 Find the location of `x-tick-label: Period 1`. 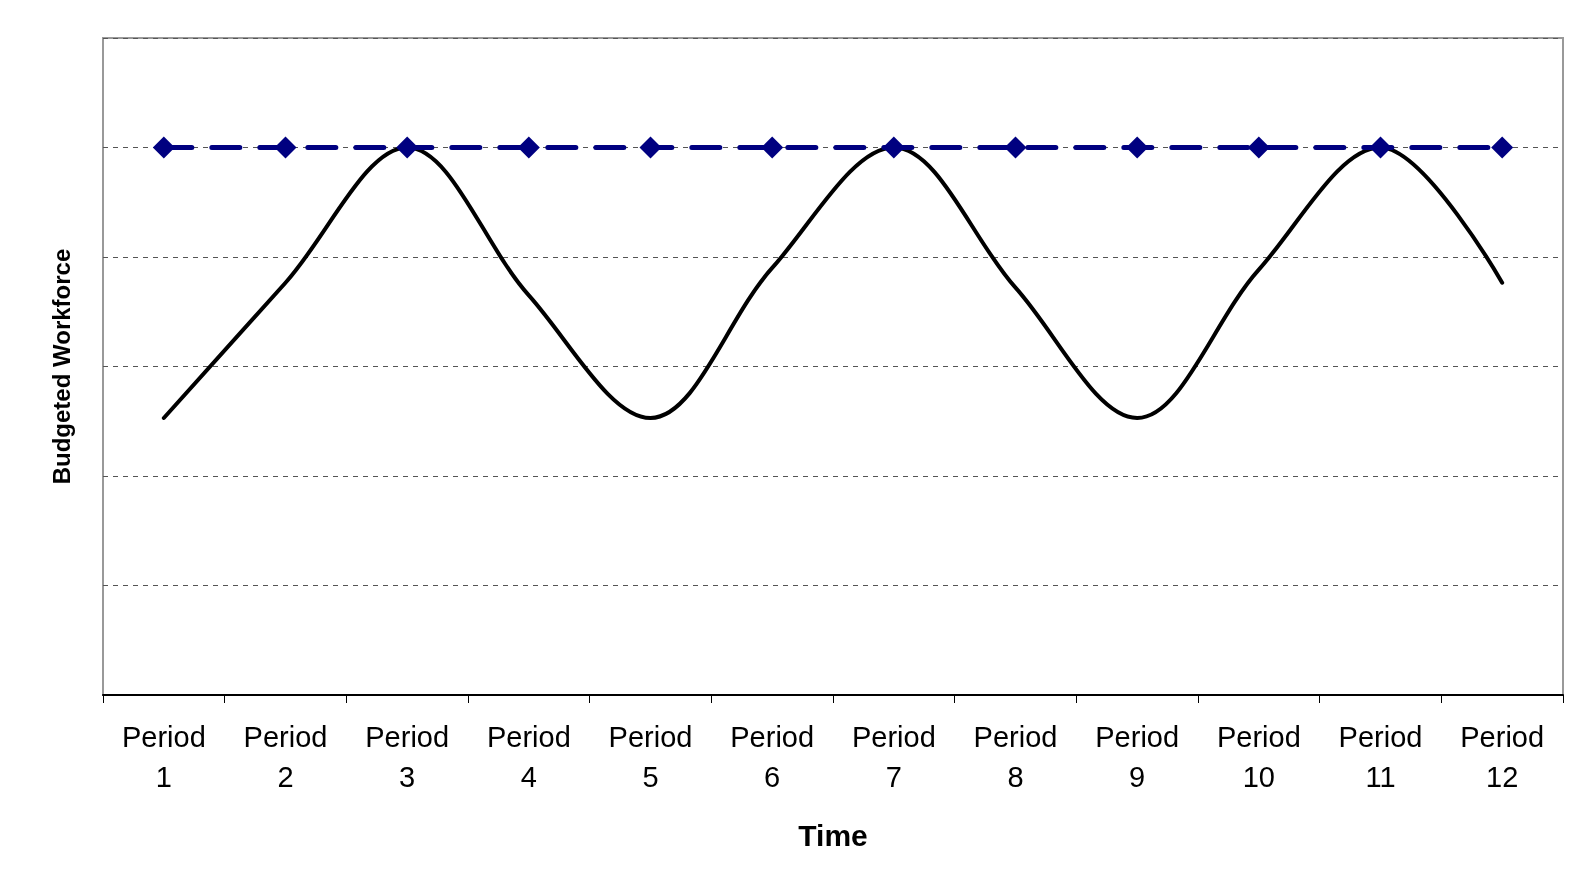

x-tick-label: Period 1 is located at coordinates (163, 757).